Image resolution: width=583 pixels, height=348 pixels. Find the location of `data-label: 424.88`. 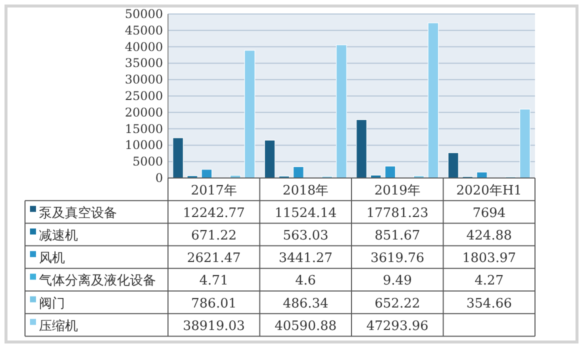

data-label: 424.88 is located at coordinates (489, 236).